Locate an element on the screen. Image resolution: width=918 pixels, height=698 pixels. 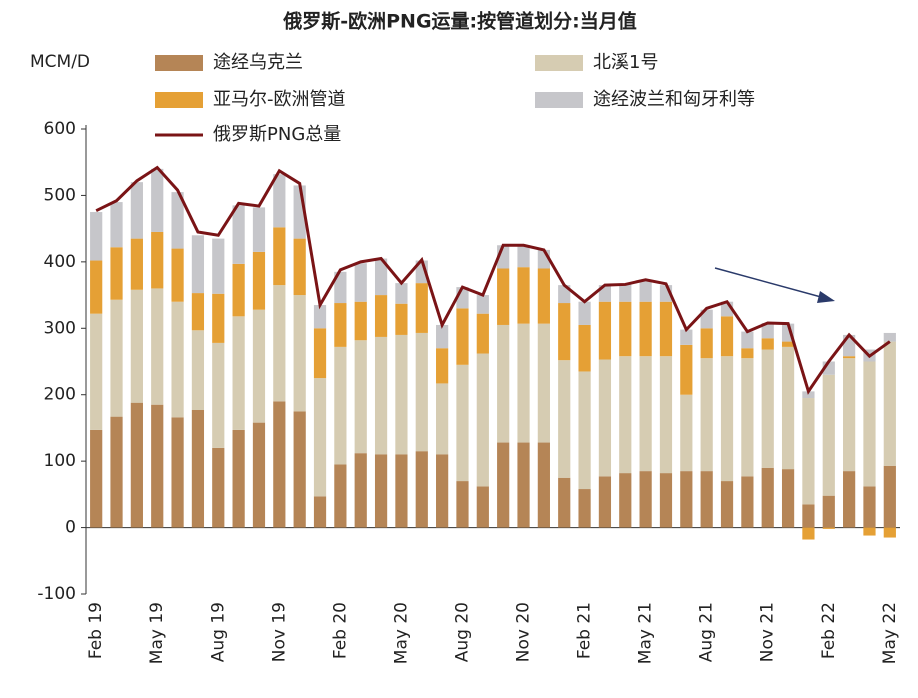
x-tick-label: Nov 20 is located at coordinates (524, 632).